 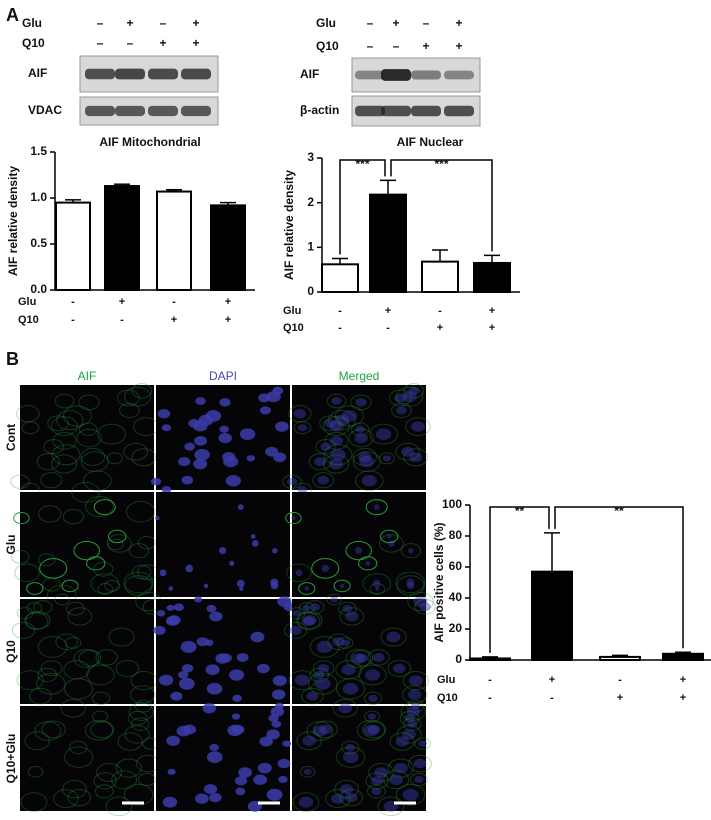 I want to click on y-tick-label: 1, so click(x=310, y=247).